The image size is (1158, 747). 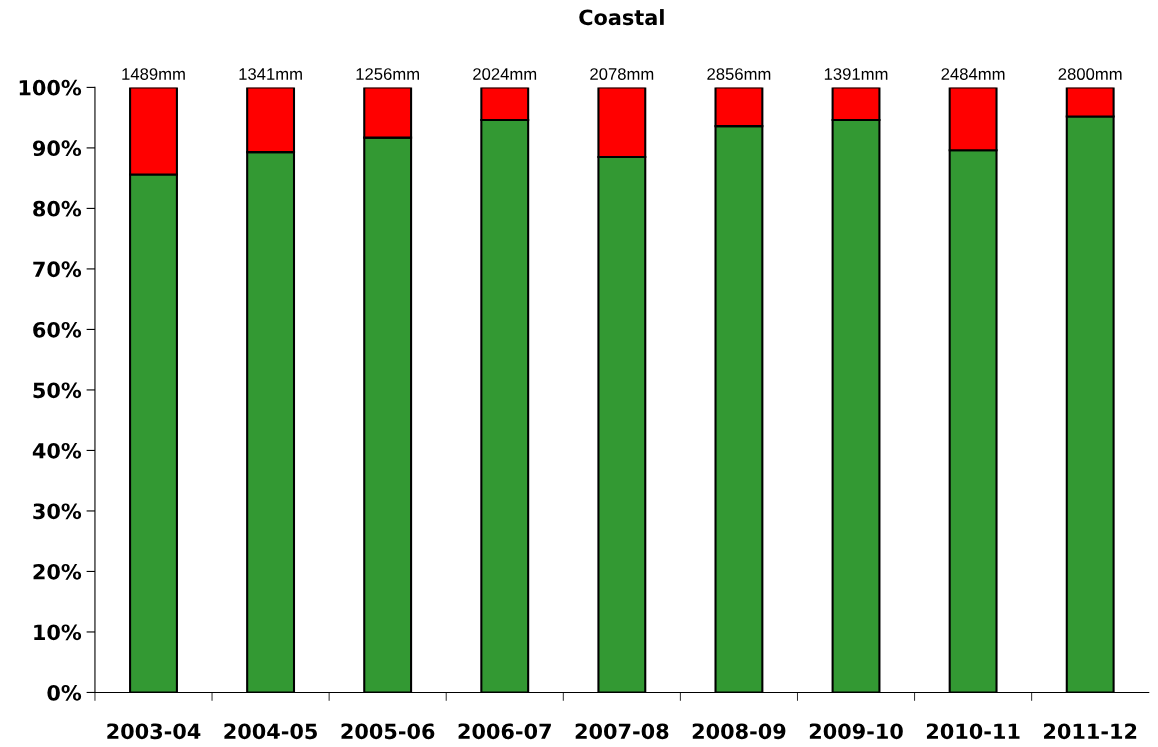 I want to click on x-tick-label: 2007-08, so click(x=622, y=731).